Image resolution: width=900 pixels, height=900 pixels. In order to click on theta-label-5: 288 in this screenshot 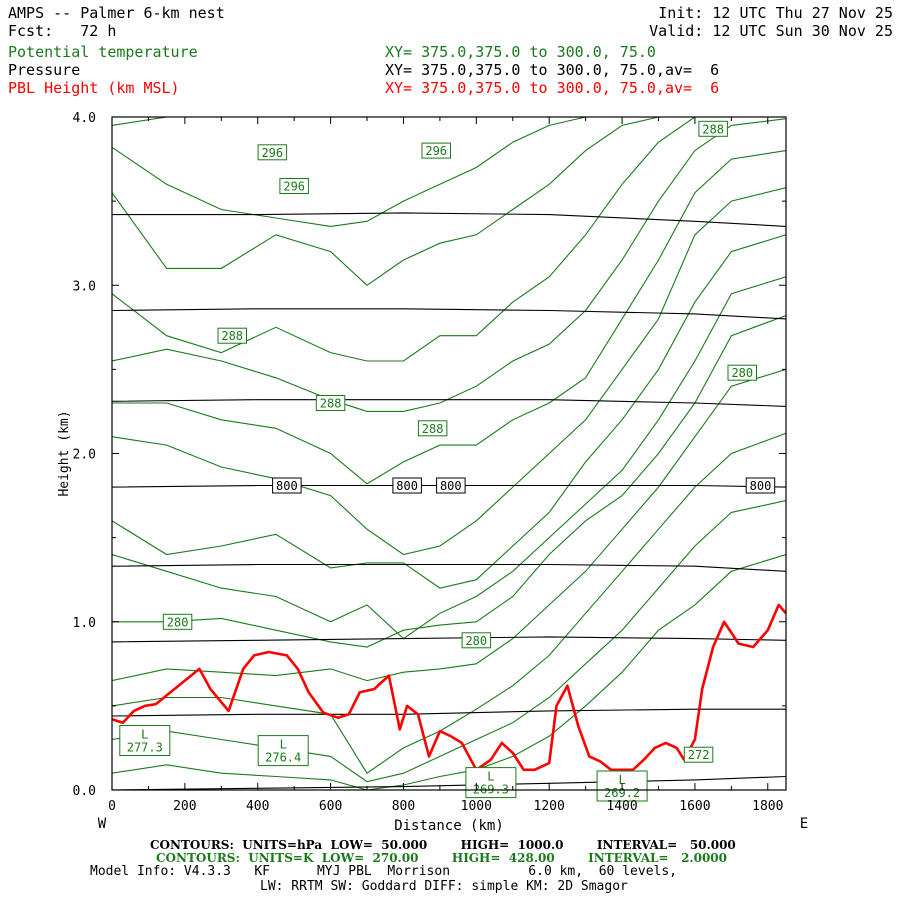, I will do `click(331, 404)`.